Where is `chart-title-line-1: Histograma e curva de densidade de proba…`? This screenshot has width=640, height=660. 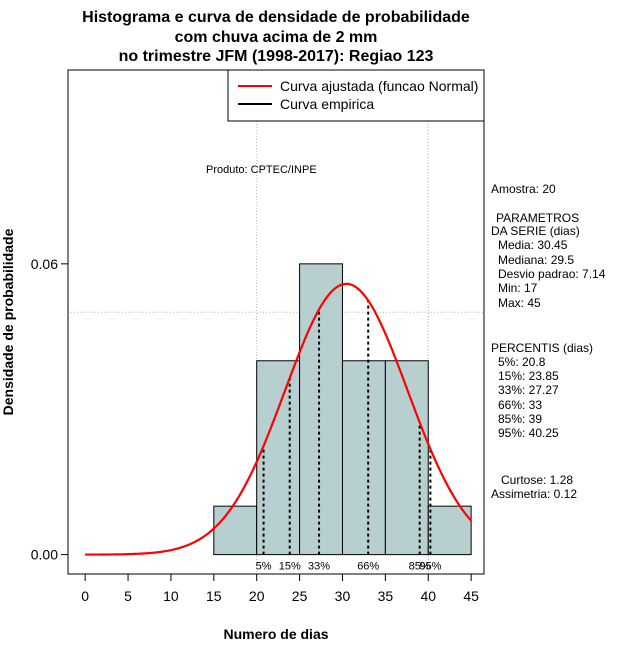
chart-title-line-1: Histograma e curva de densidade de proba… is located at coordinates (276, 17).